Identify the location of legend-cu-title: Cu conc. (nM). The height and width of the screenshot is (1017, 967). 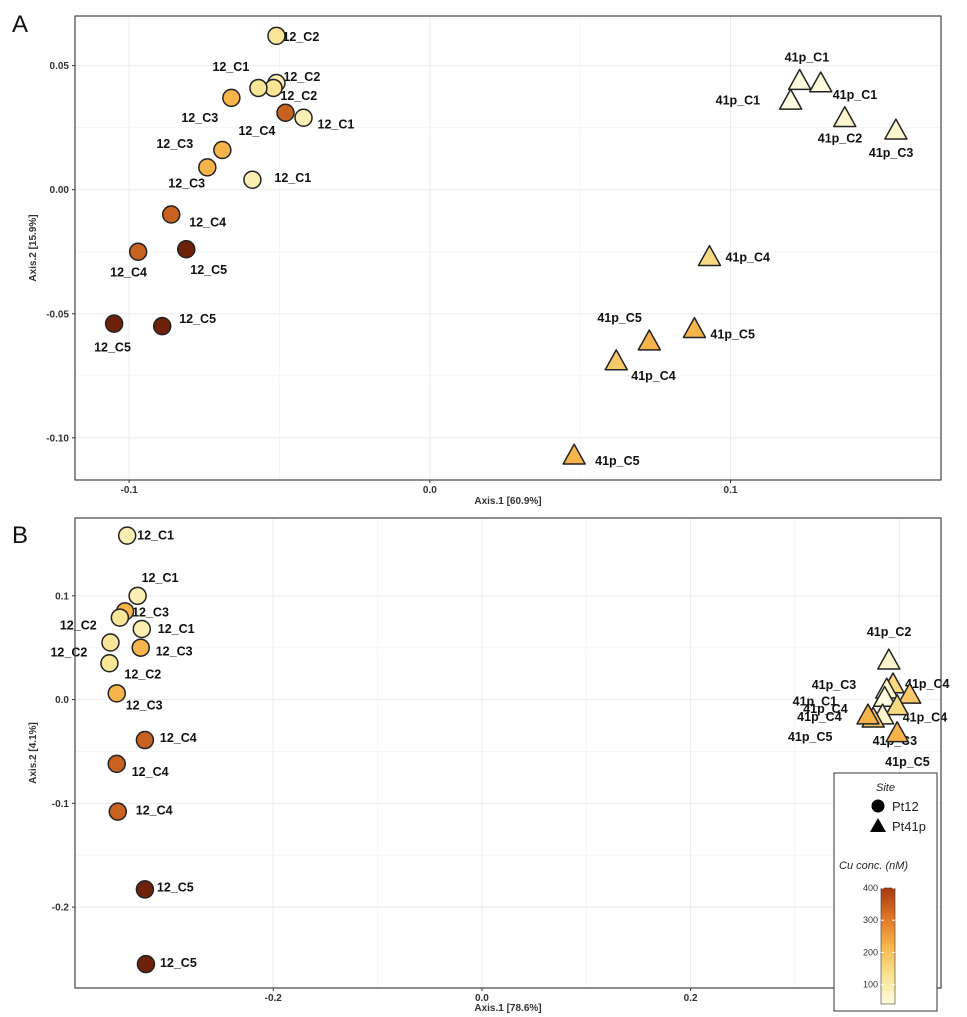
(873, 866).